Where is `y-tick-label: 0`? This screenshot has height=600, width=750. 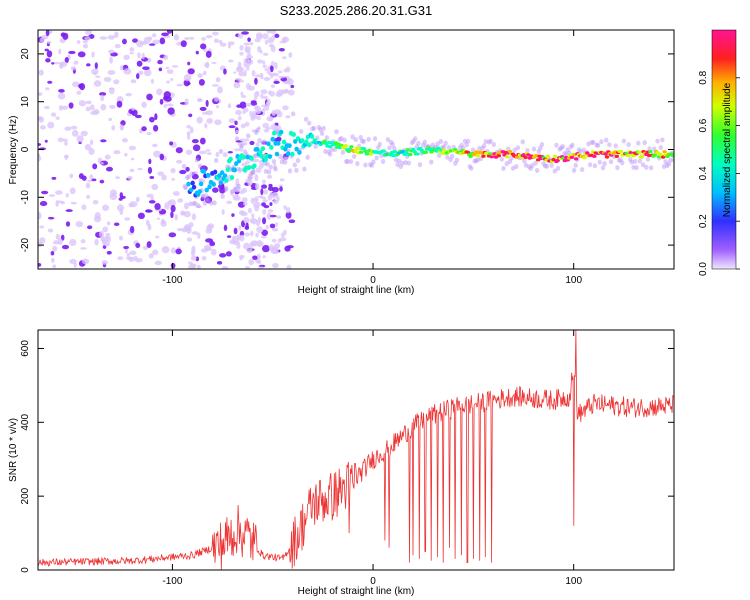 y-tick-label: 0 is located at coordinates (25, 570).